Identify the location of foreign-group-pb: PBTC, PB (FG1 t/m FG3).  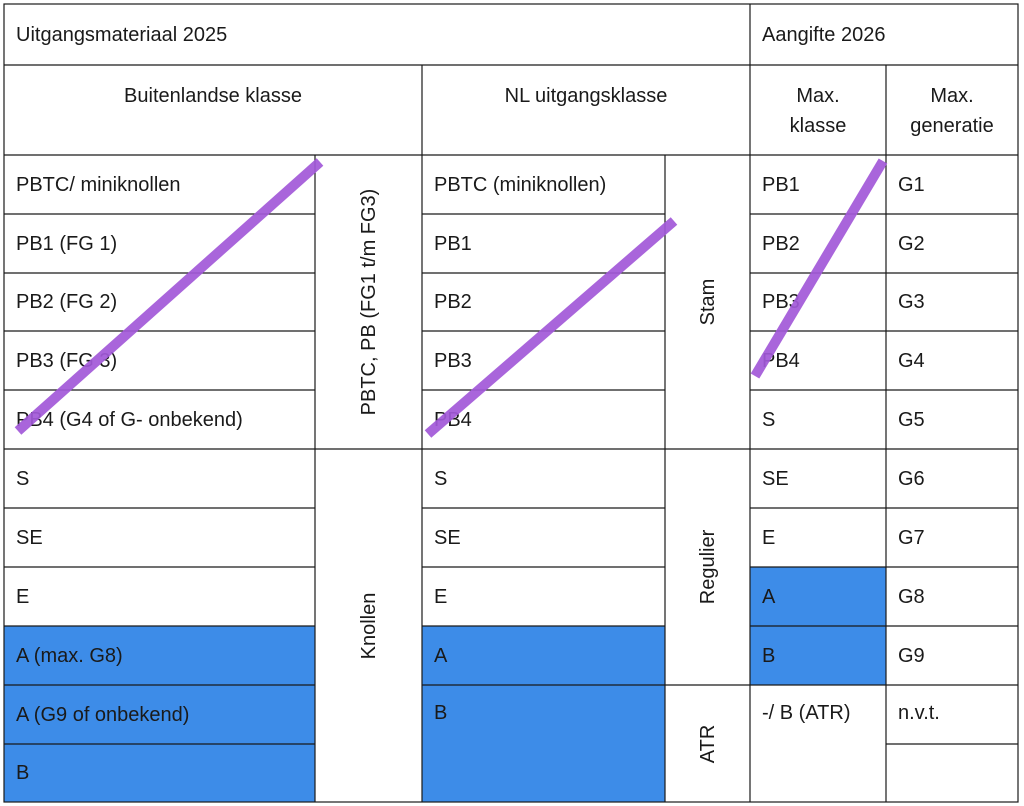
(368, 302).